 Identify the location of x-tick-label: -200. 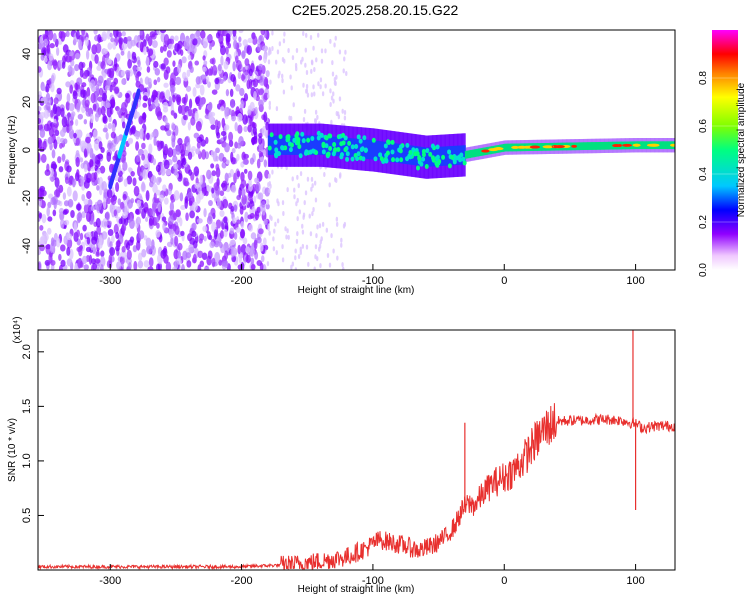
(242, 281).